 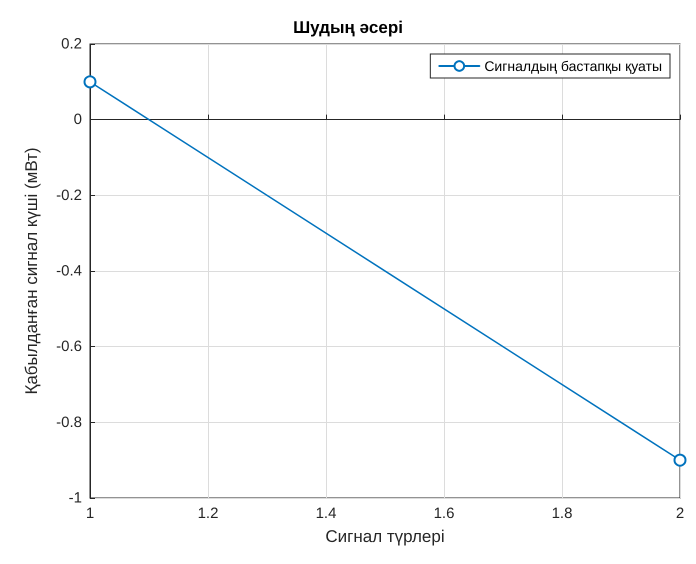 What do you see at coordinates (71, 44) in the screenshot?
I see `y-tick-label: 0.2` at bounding box center [71, 44].